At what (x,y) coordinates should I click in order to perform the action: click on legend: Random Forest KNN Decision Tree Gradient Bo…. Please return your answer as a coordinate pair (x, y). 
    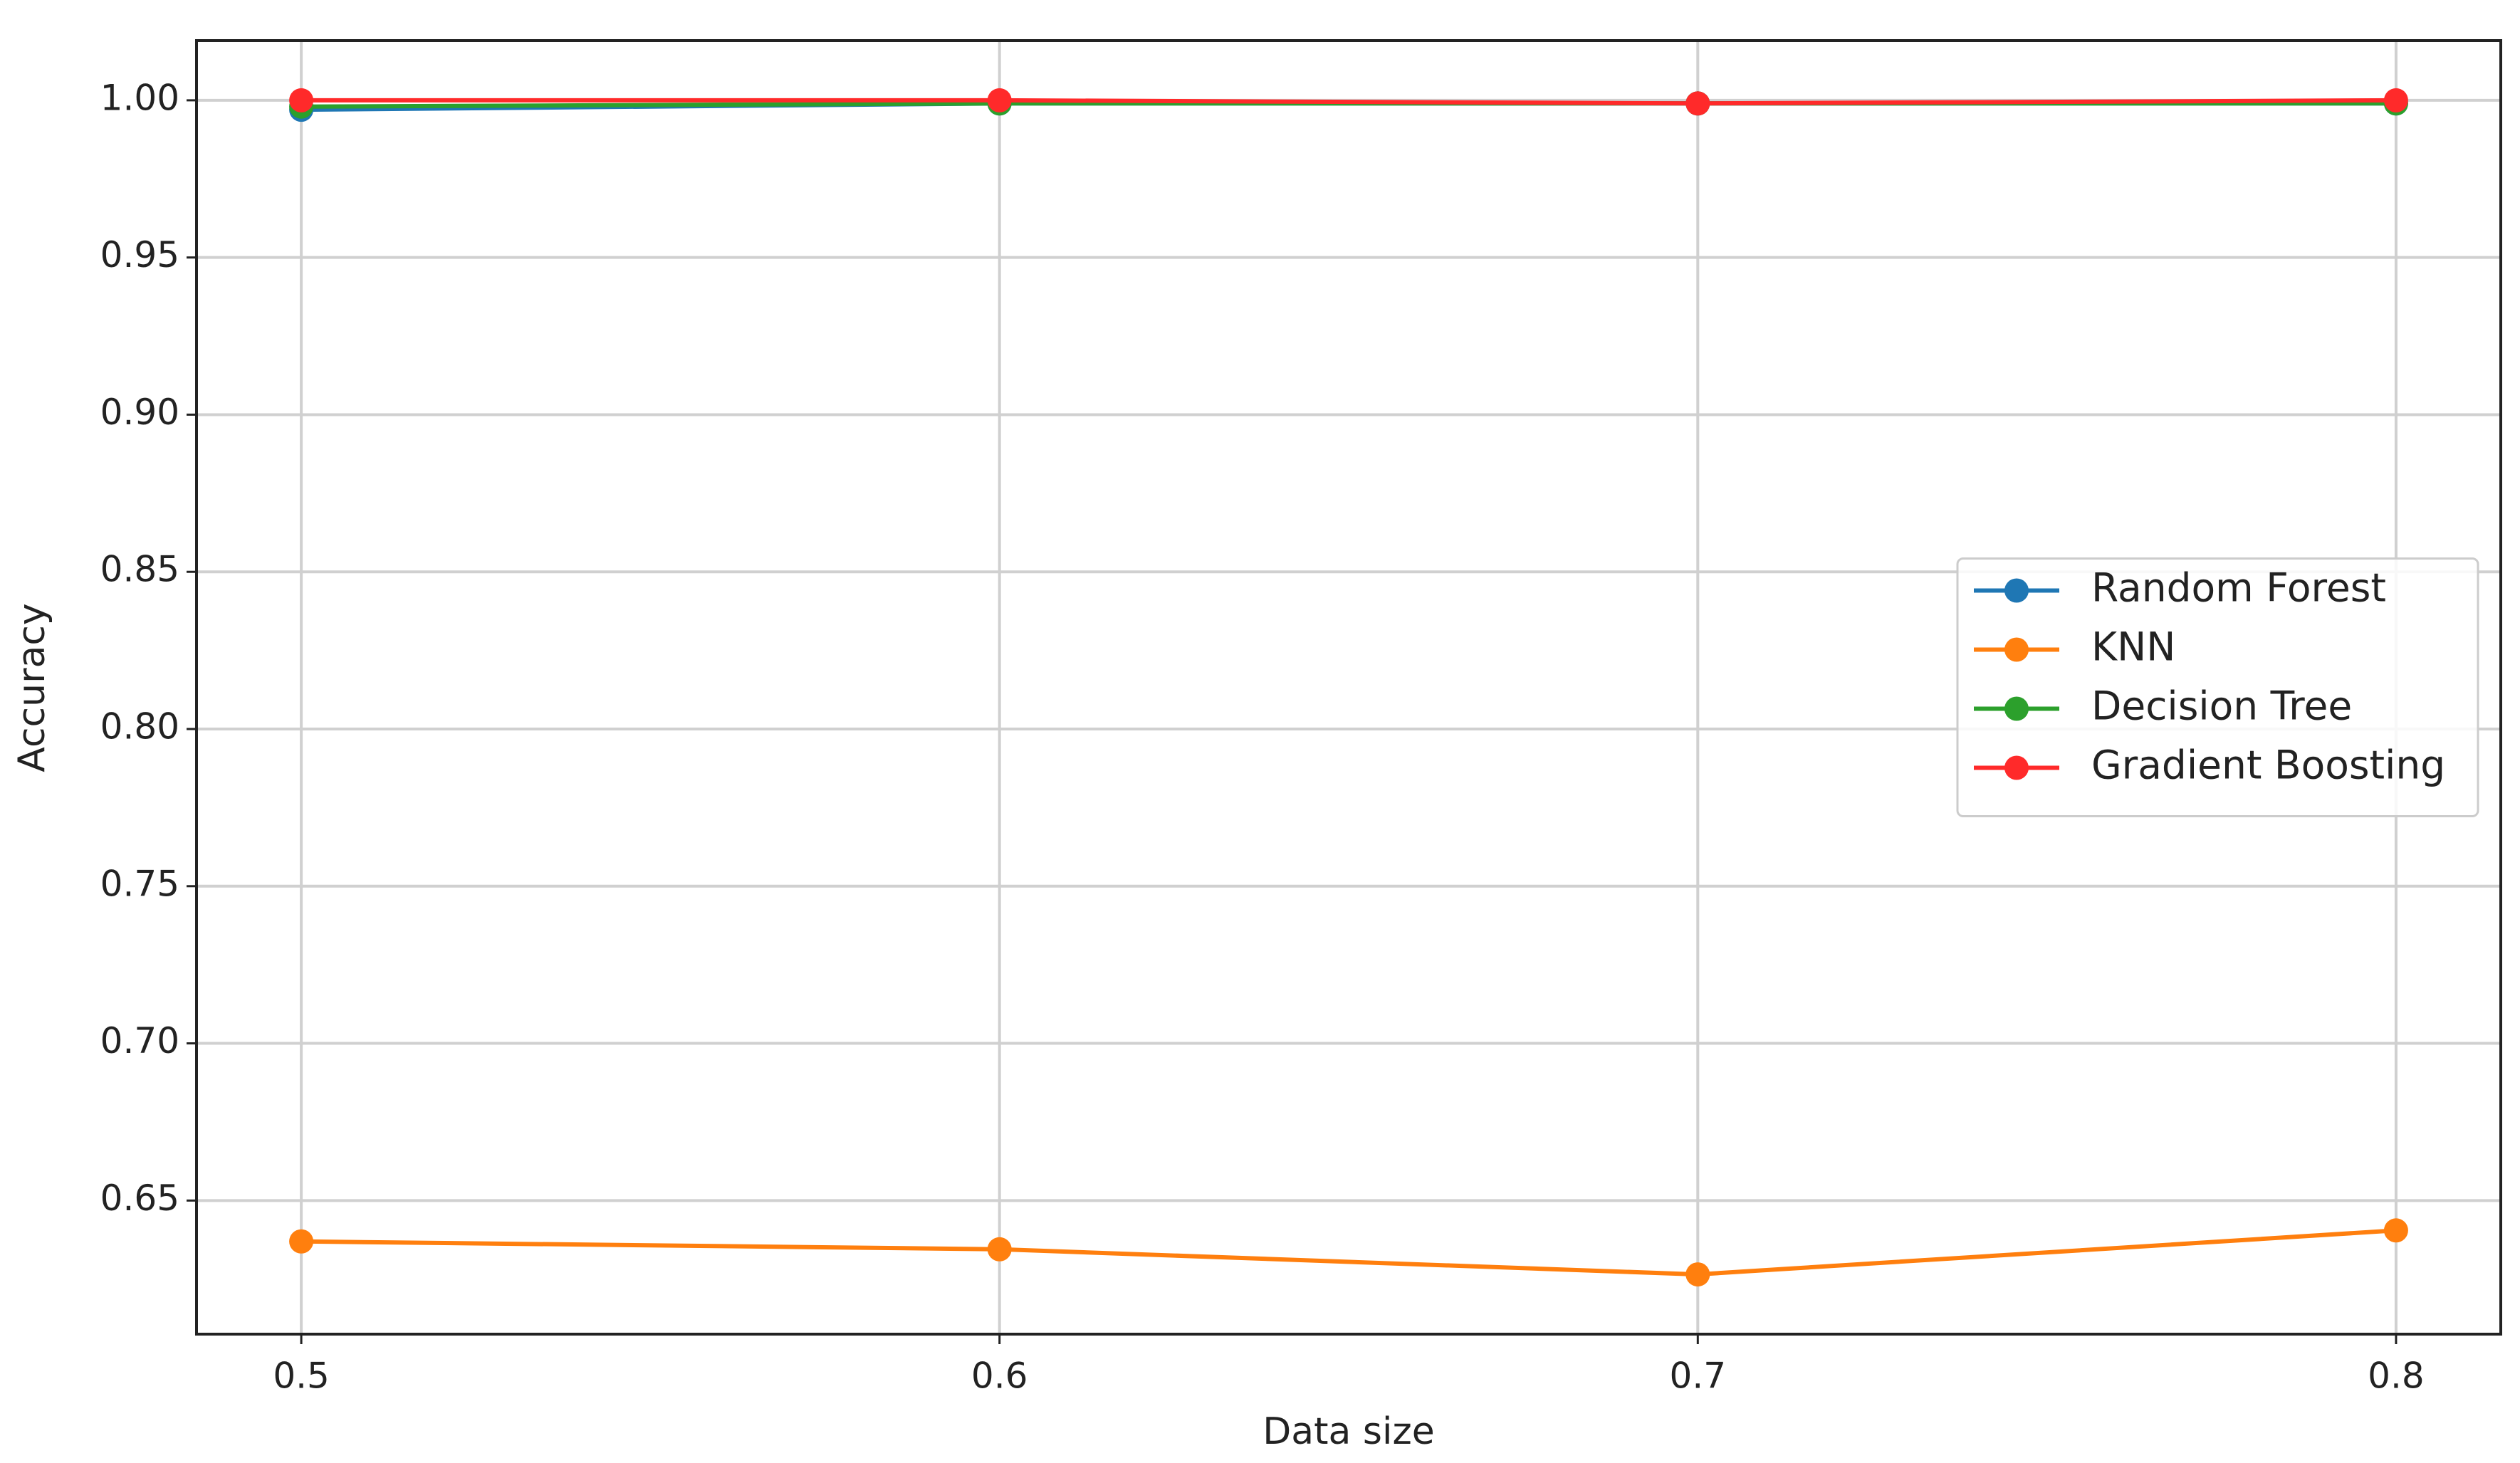
    Looking at the image, I should click on (2217, 687).